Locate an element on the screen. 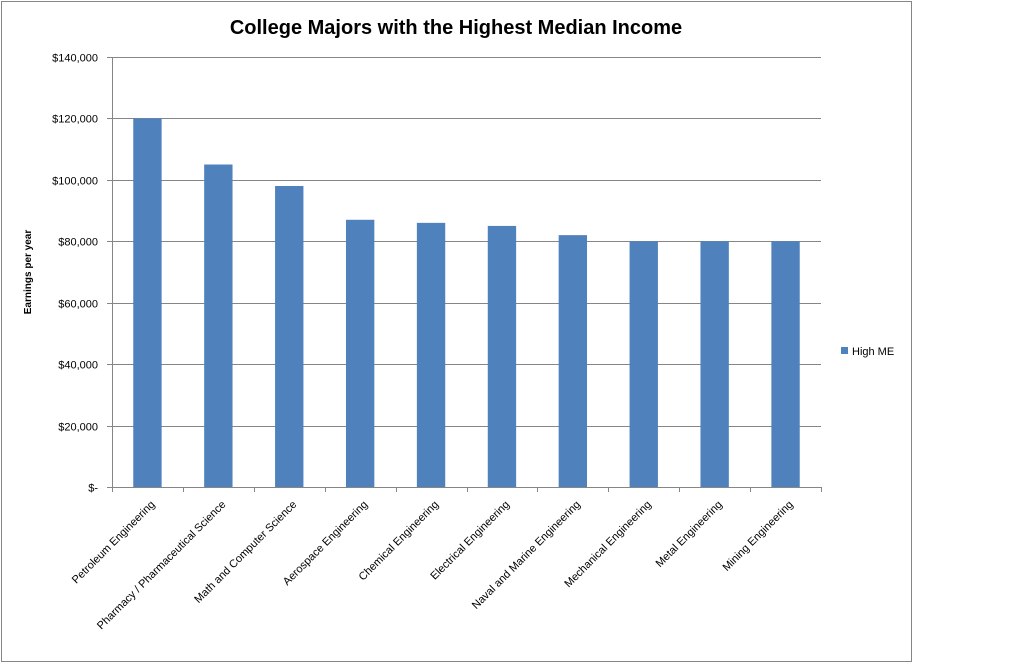  legend-swatch is located at coordinates (844, 350).